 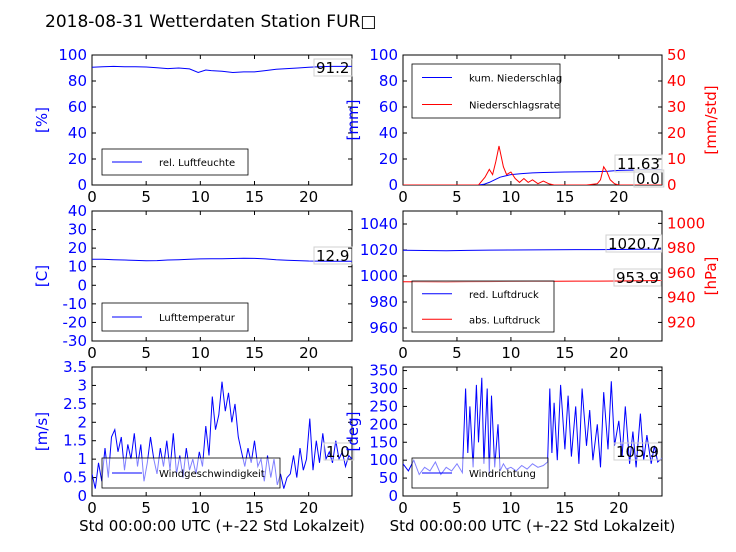 I want to click on annotation-value: 1.0, so click(x=338, y=452).